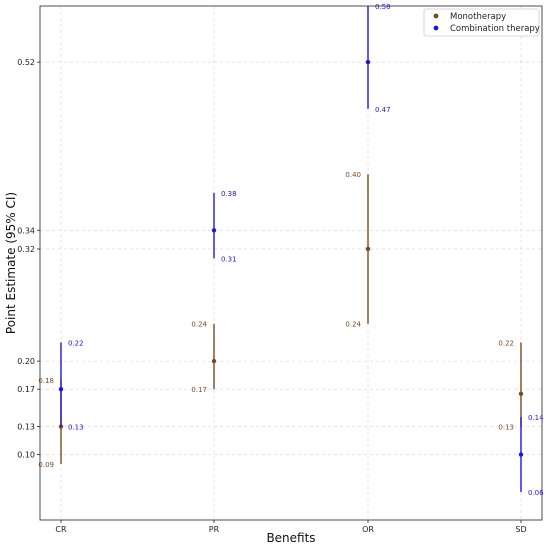  Describe the element at coordinates (26, 249) in the screenshot. I see `y-tick-label-4: 0.32` at that location.